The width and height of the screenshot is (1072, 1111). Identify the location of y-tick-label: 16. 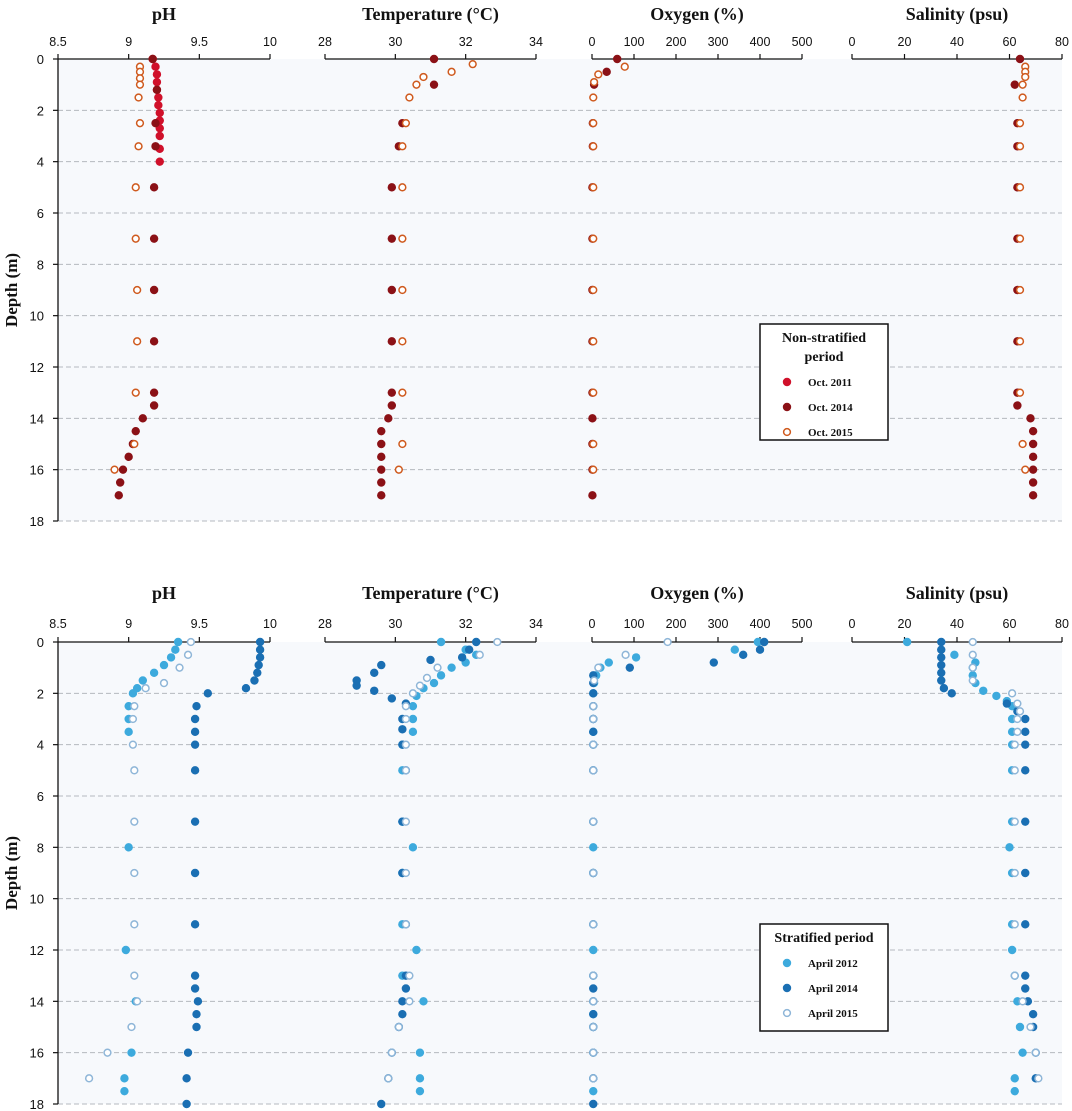
(37, 1053).